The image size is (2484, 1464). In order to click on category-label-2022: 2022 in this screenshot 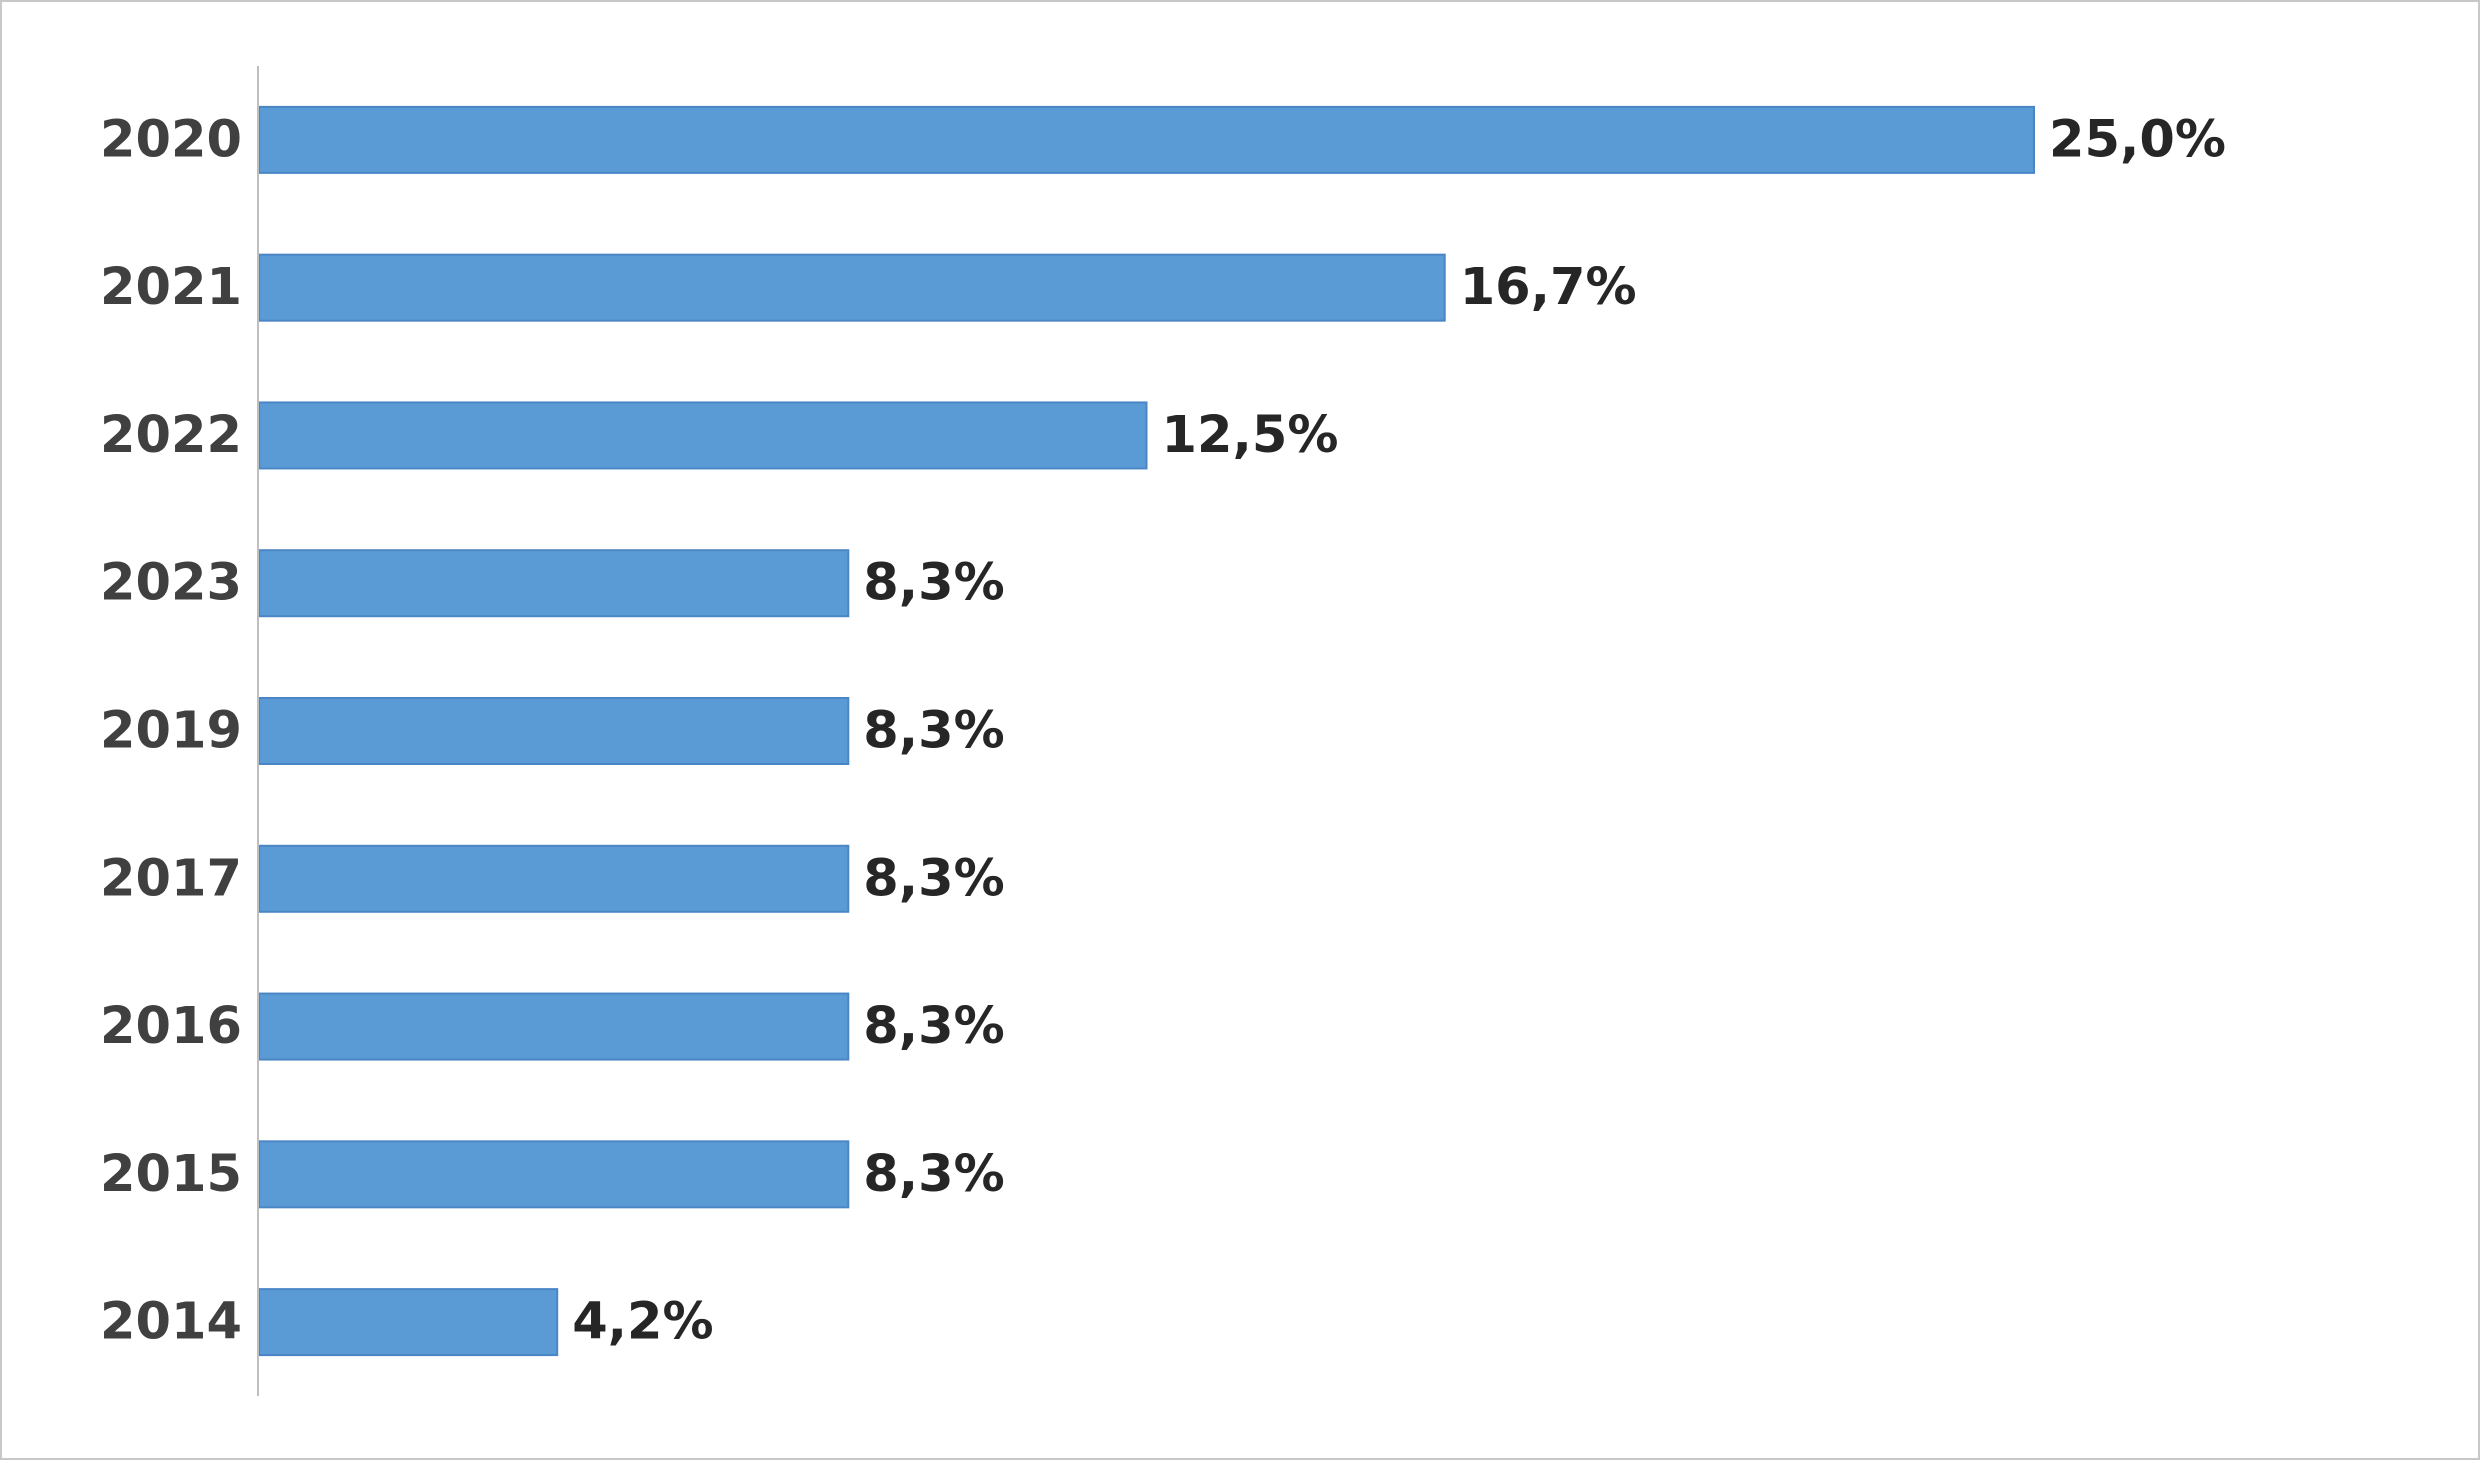, I will do `click(171, 435)`.